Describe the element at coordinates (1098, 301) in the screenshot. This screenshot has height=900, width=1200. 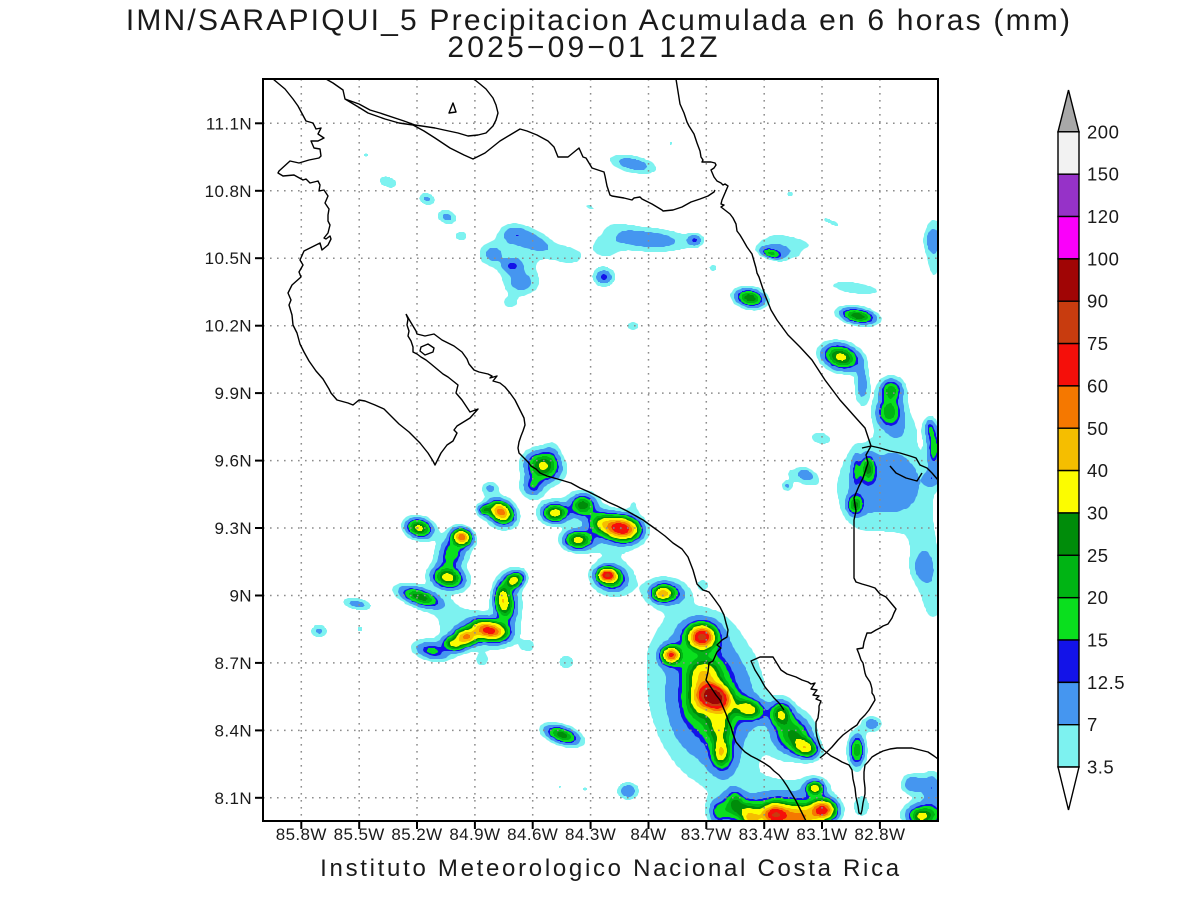
I see `svg-text: 90` at that location.